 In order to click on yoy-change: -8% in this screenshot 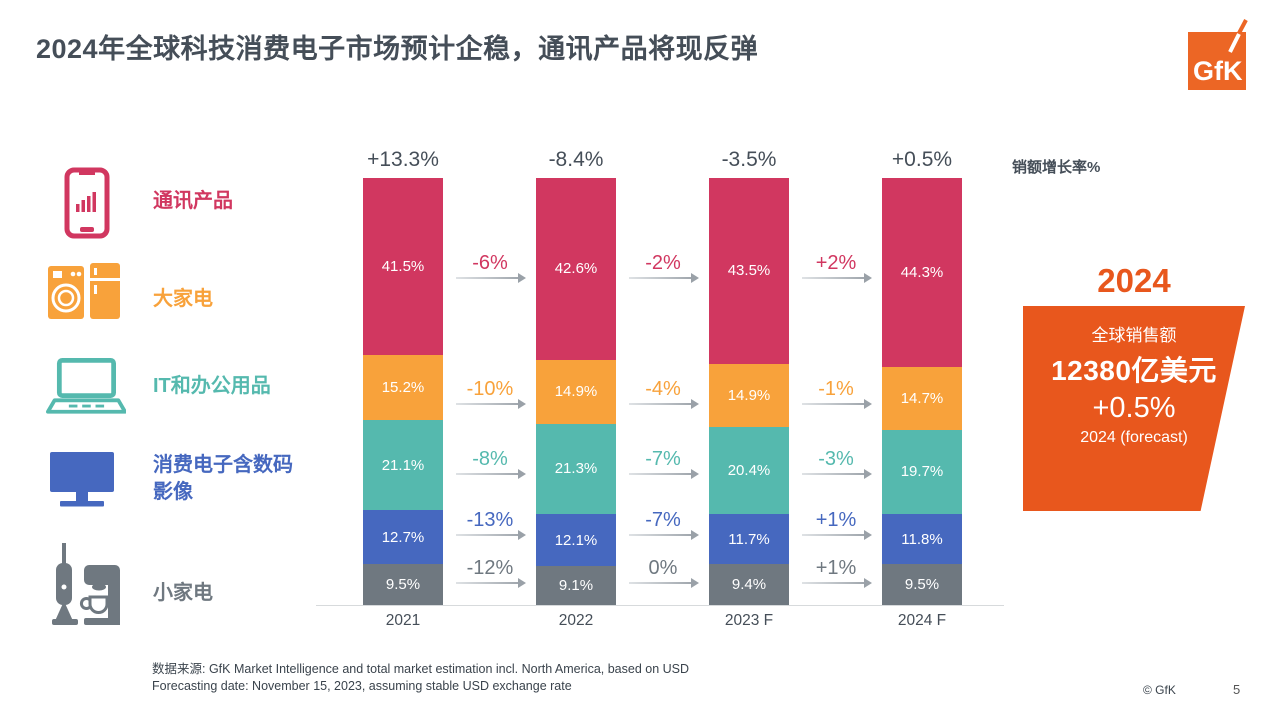, I will do `click(490, 463)`.